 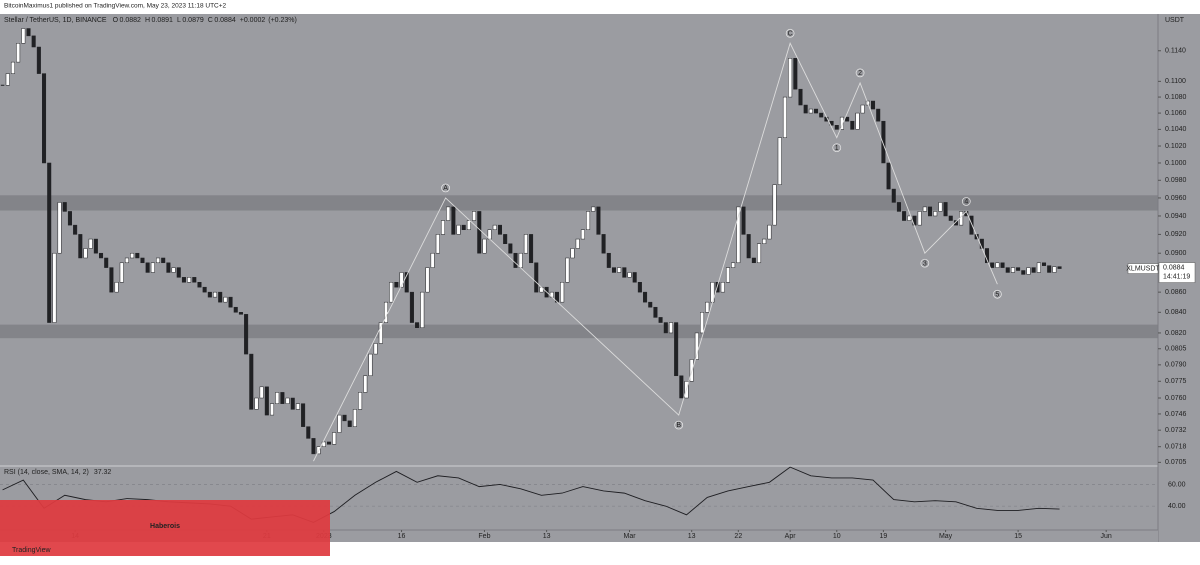 I want to click on wave-label: C, so click(x=790, y=33).